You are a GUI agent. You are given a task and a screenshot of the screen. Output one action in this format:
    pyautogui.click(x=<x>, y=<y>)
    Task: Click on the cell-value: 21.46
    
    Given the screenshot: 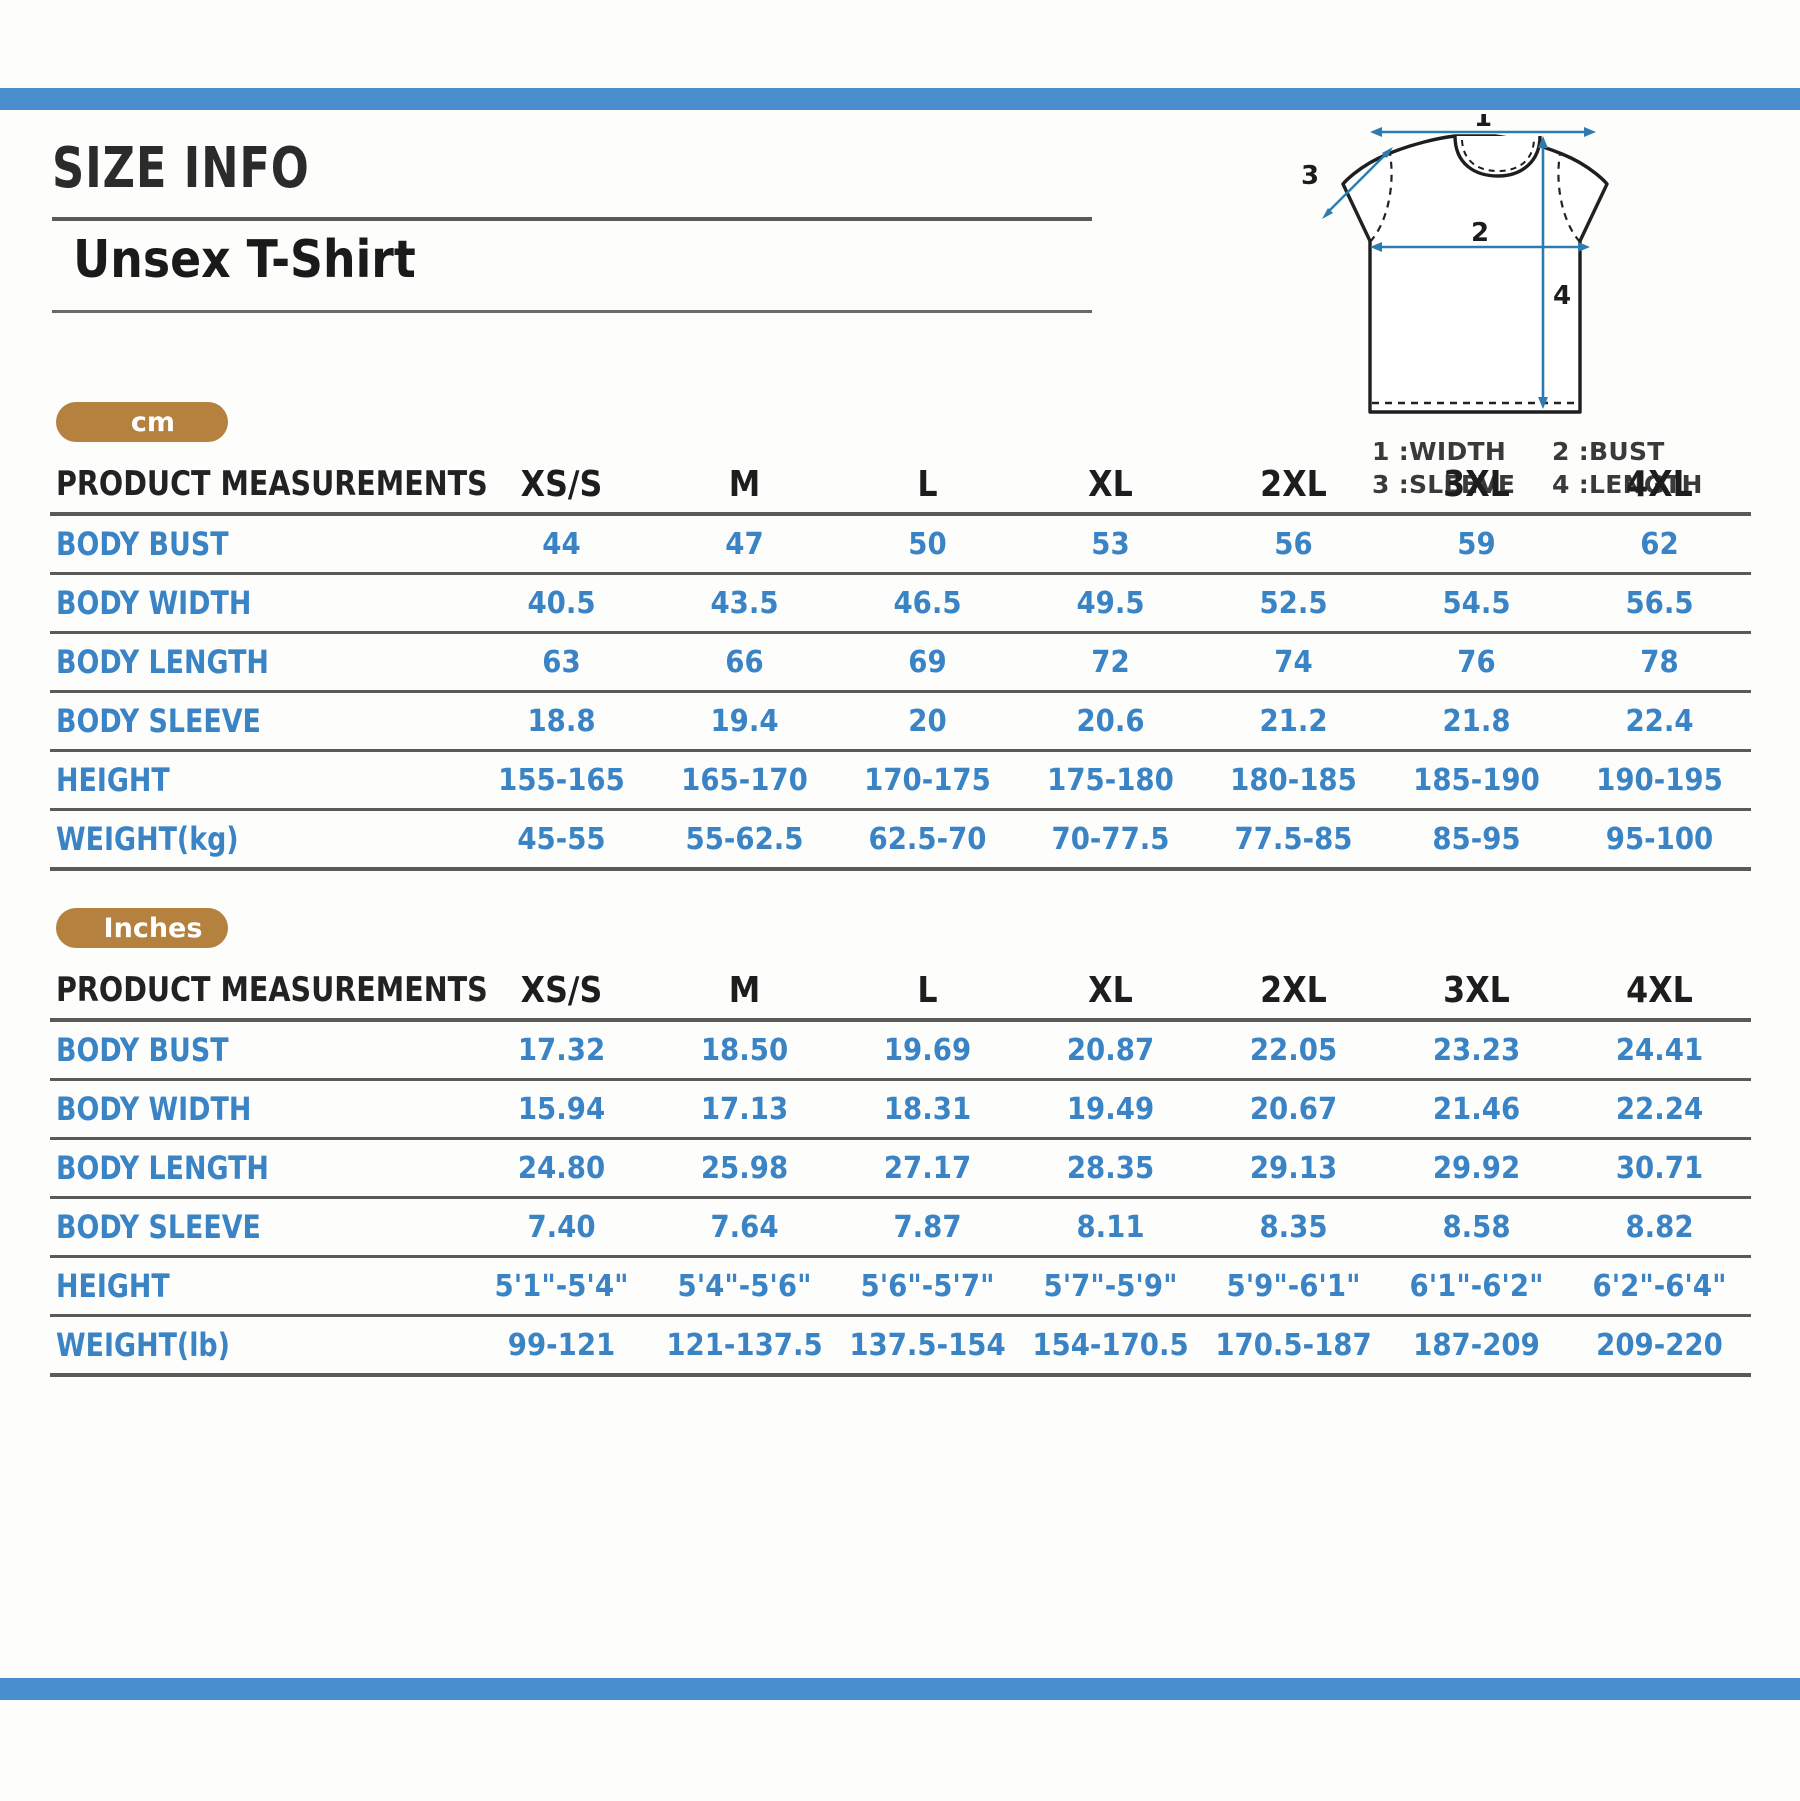 What is the action you would take?
    pyautogui.click(x=1476, y=1109)
    